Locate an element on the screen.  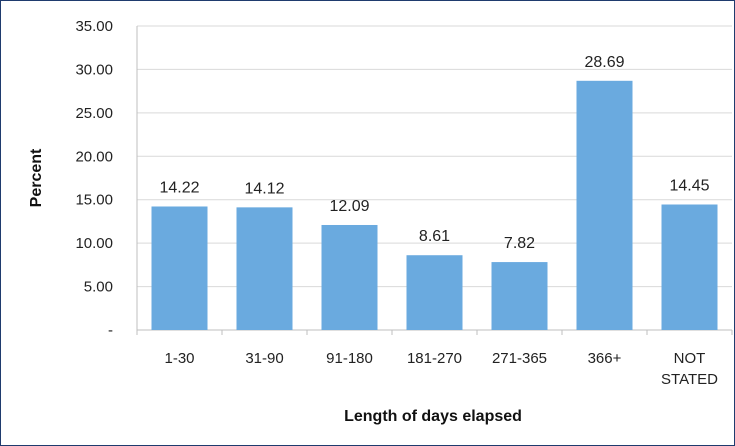
y-tick-label: 35.00 is located at coordinates (94, 26).